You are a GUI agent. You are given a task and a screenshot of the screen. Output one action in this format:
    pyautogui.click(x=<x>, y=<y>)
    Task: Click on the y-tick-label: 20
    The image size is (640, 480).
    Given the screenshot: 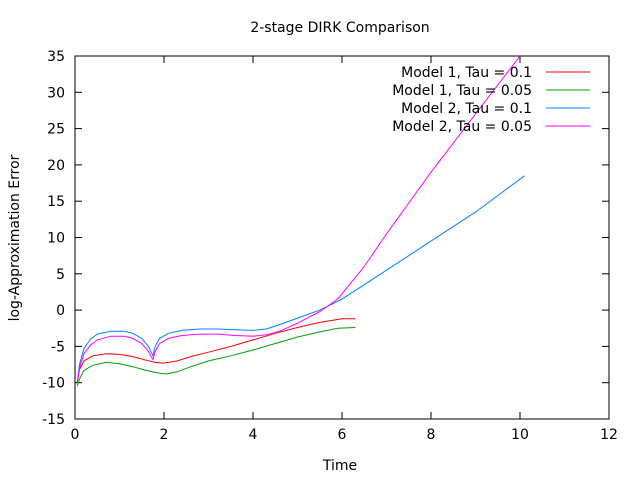 What is the action you would take?
    pyautogui.click(x=56, y=166)
    